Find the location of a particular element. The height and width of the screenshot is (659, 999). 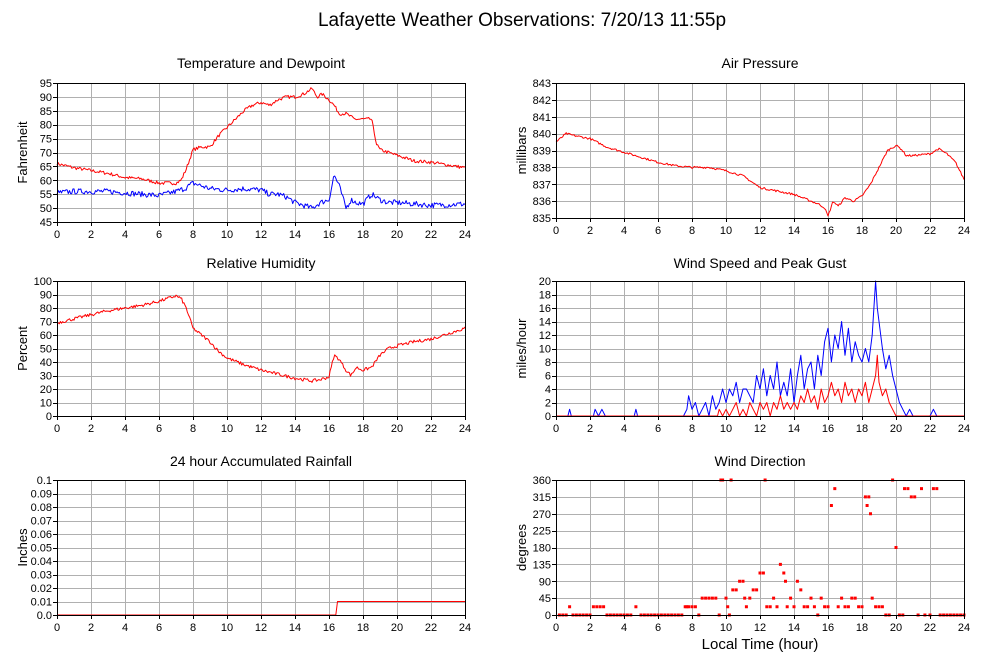

x-axis-label: Local Time (hour) is located at coordinates (760, 644).